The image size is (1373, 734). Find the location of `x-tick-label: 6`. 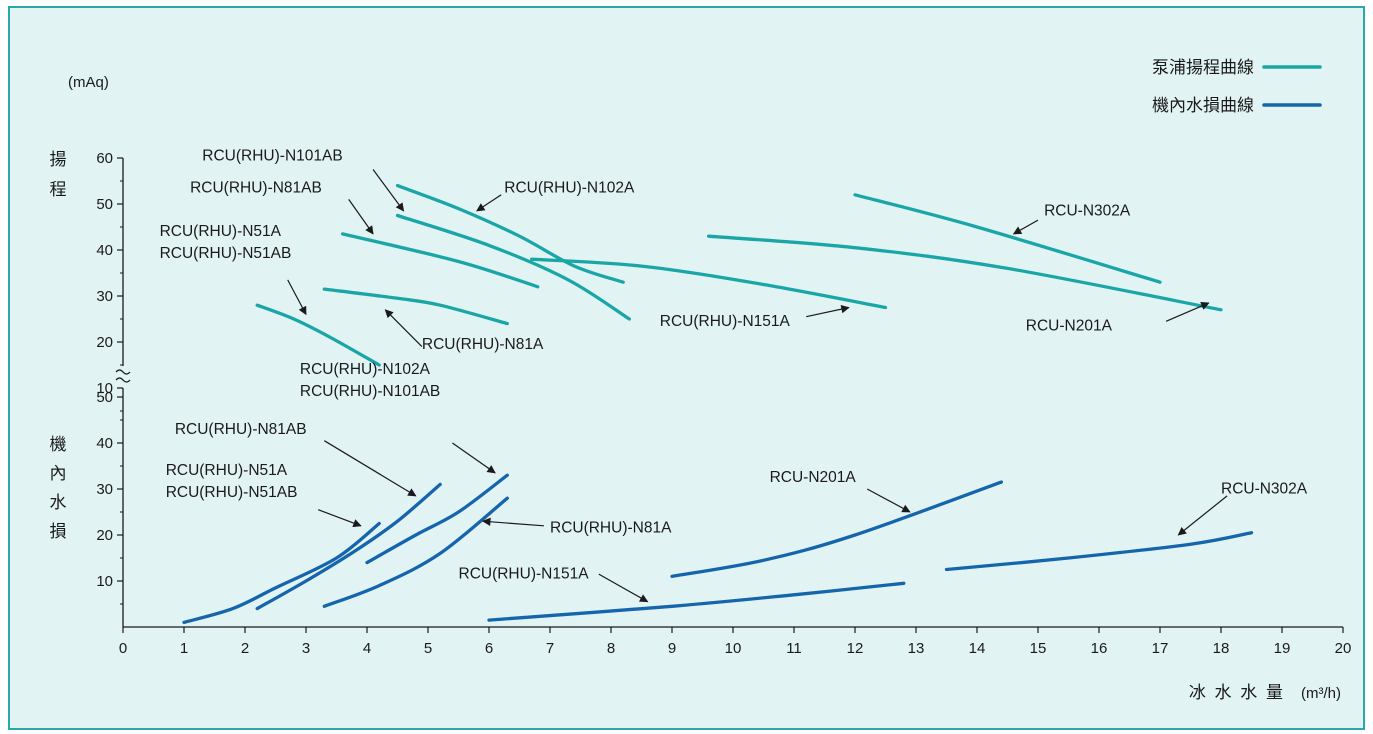

x-tick-label: 6 is located at coordinates (489, 648).